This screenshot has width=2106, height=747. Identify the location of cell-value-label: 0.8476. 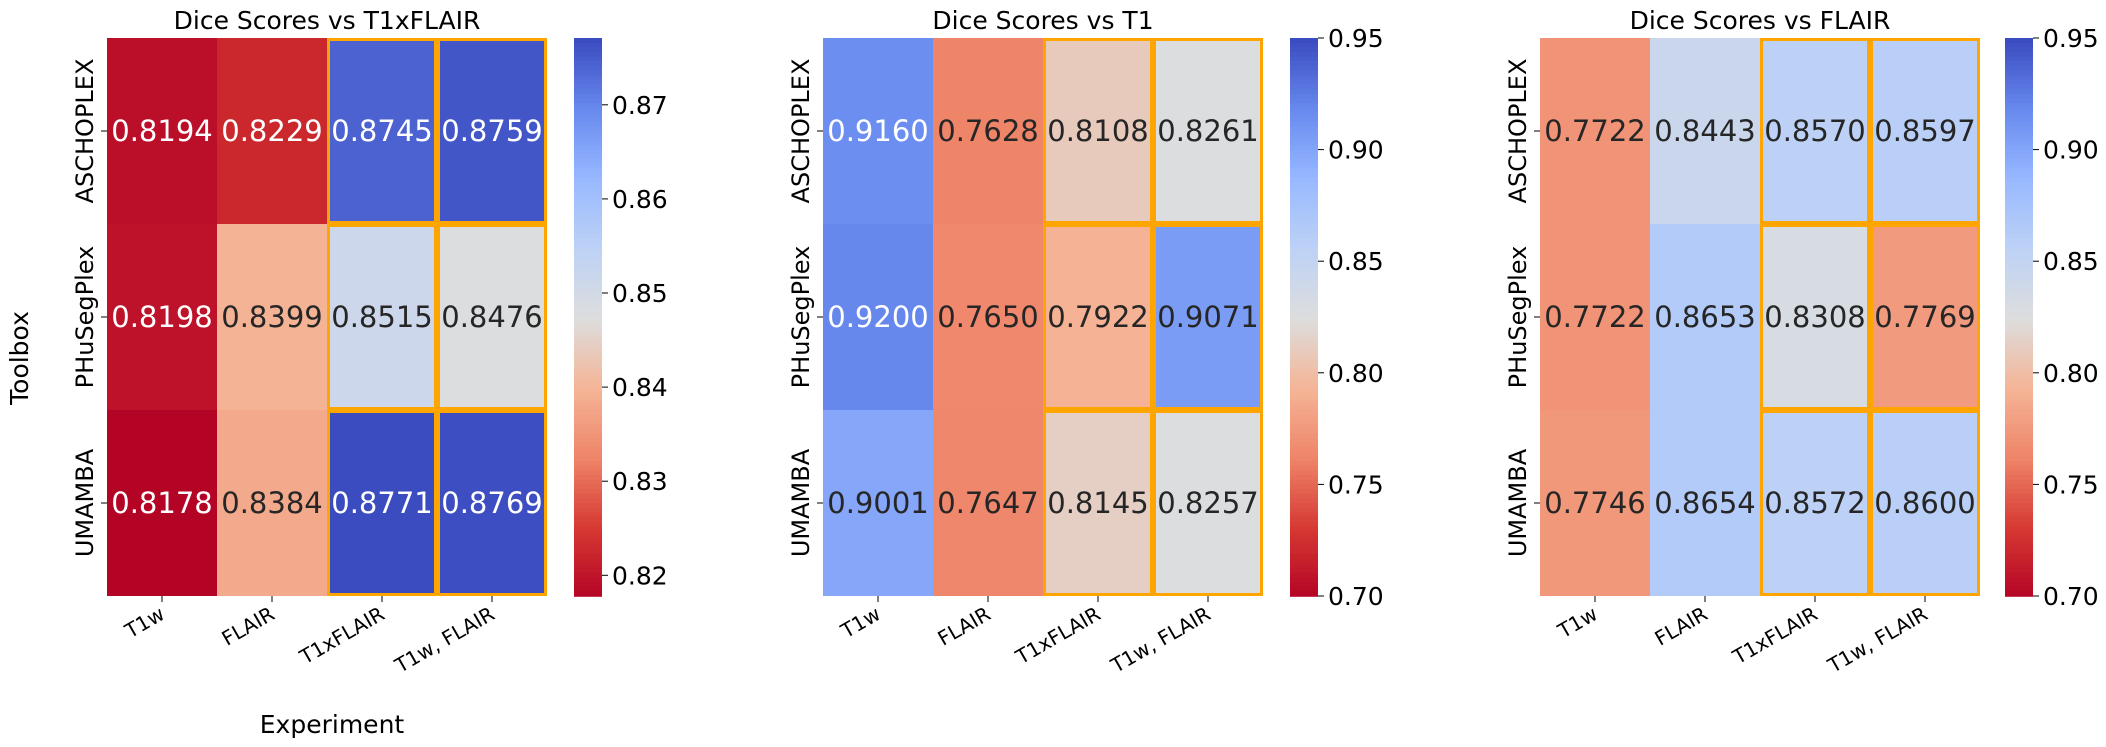
(491, 317).